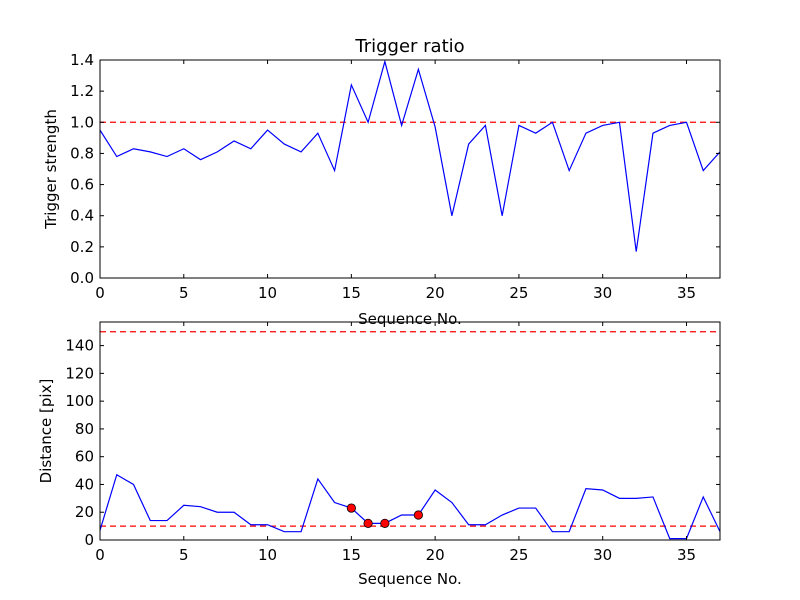  What do you see at coordinates (409, 46) in the screenshot?
I see `chart-title: Trigger ratio` at bounding box center [409, 46].